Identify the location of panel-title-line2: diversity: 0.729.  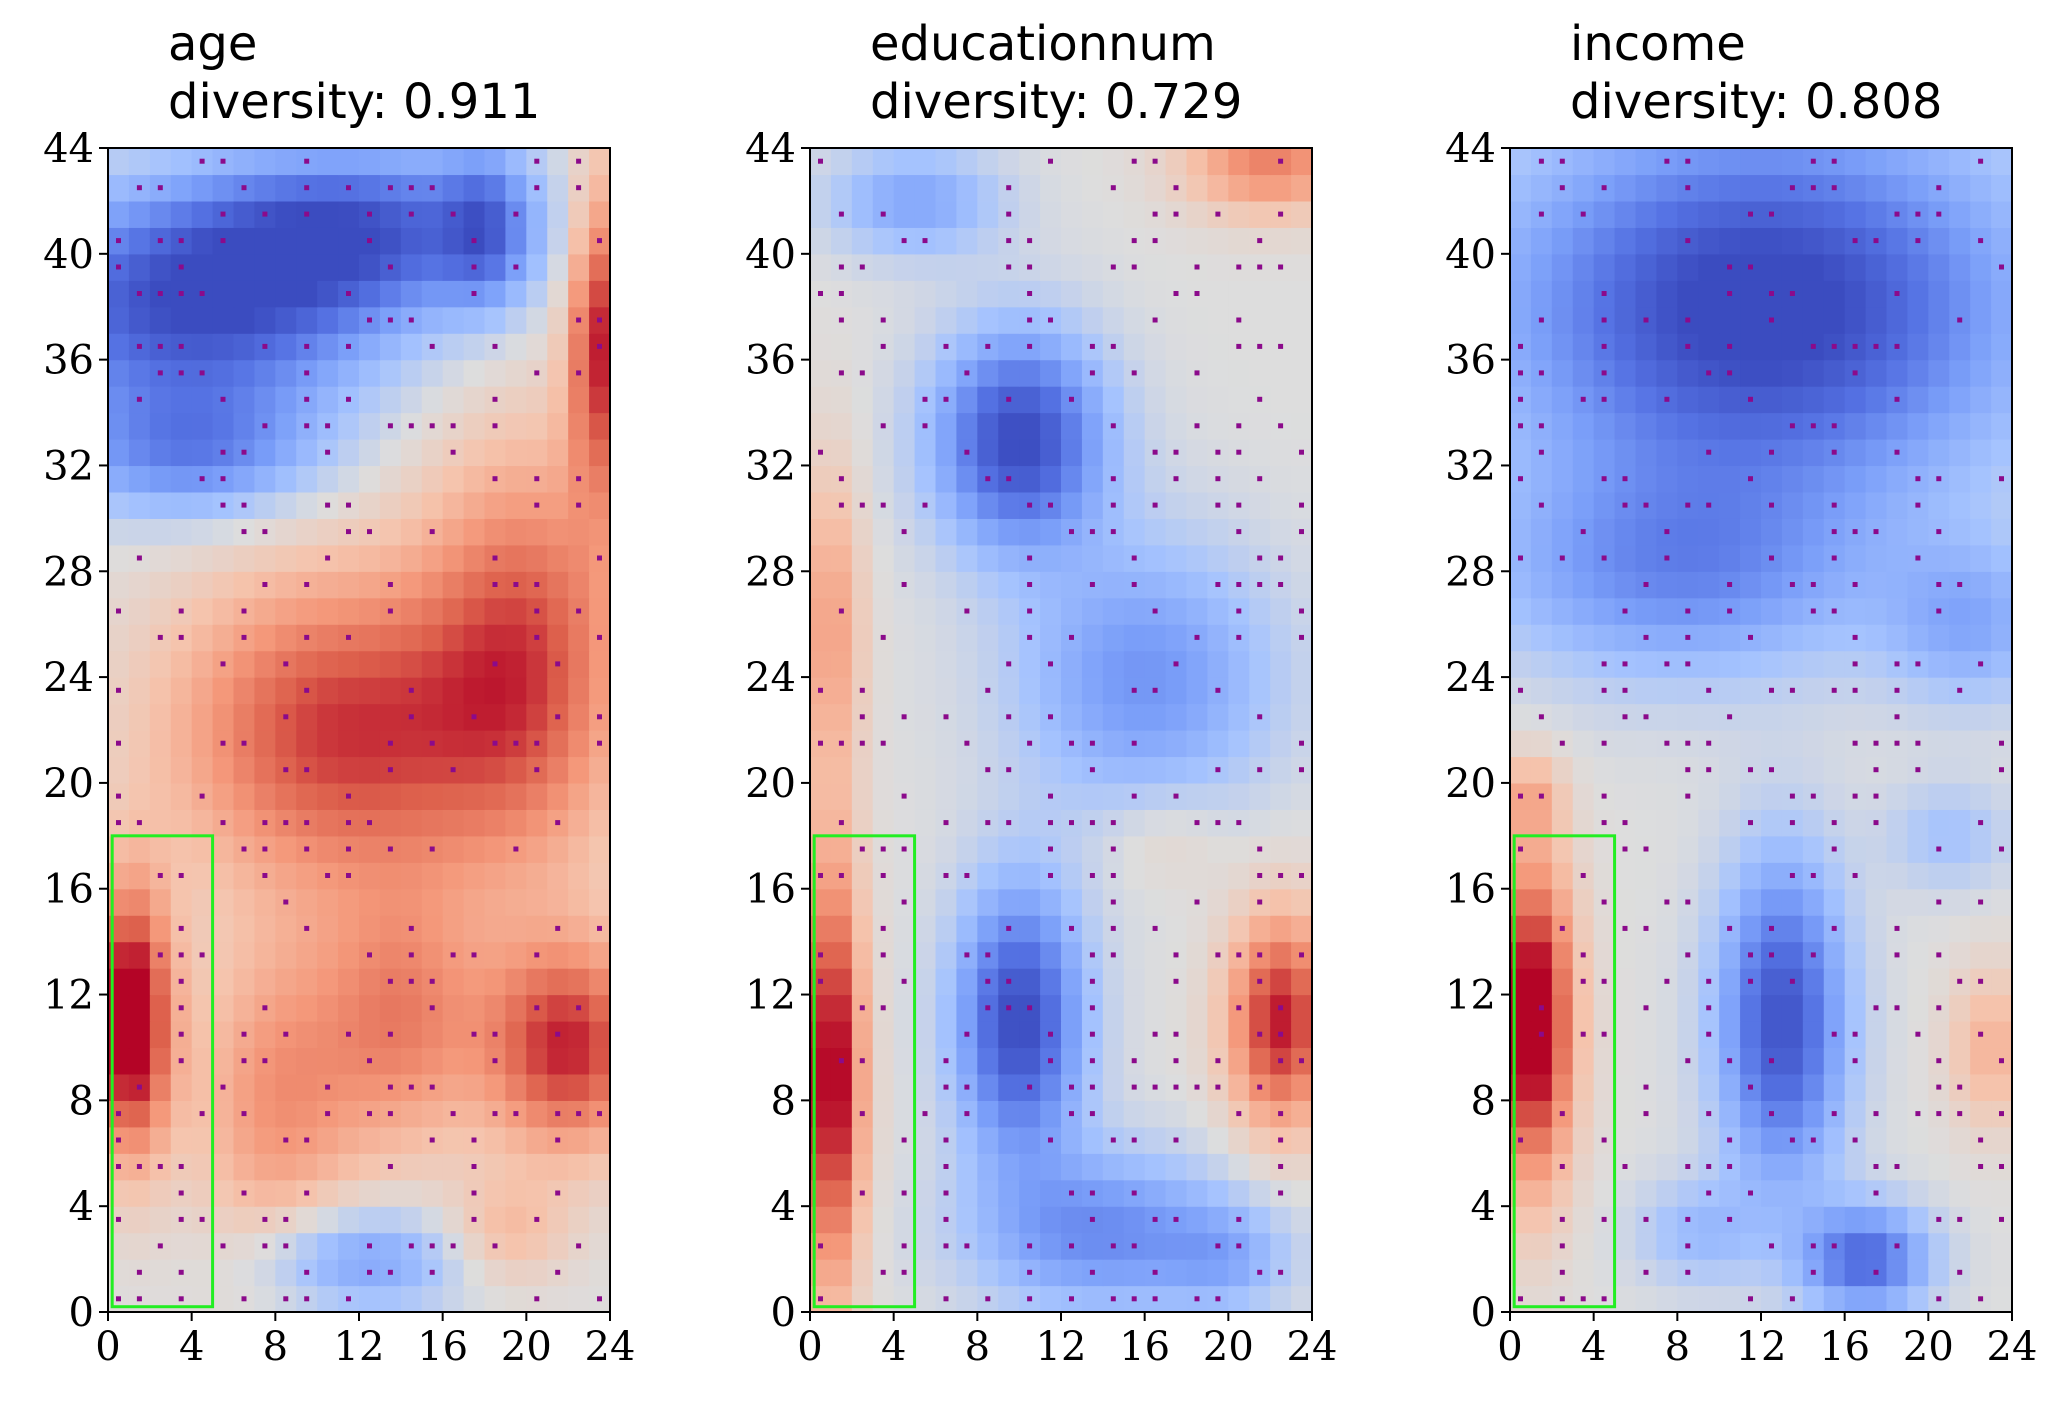
(1056, 102).